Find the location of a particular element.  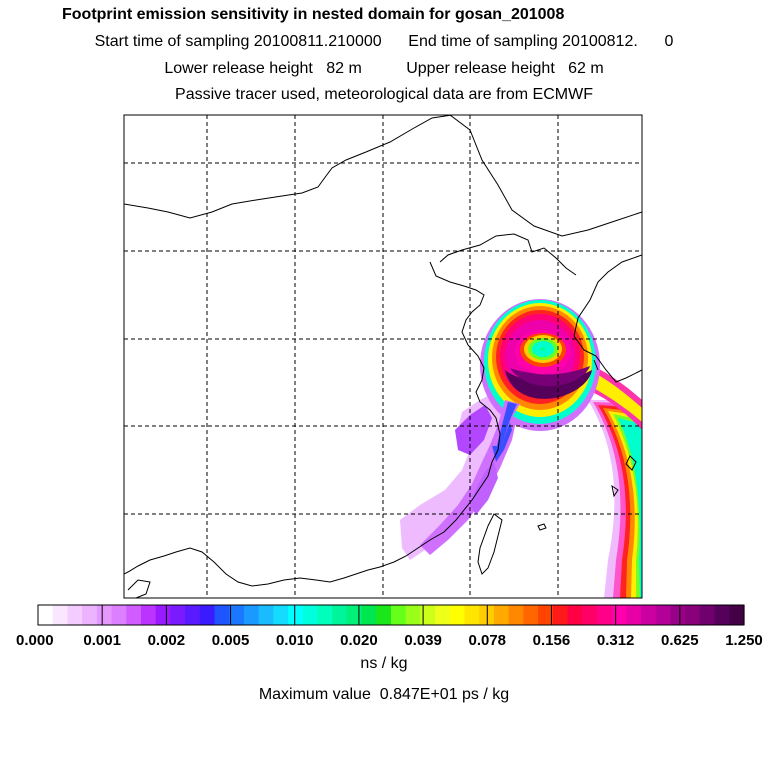

colorbar-tick-label: 0.156 is located at coordinates (552, 640).